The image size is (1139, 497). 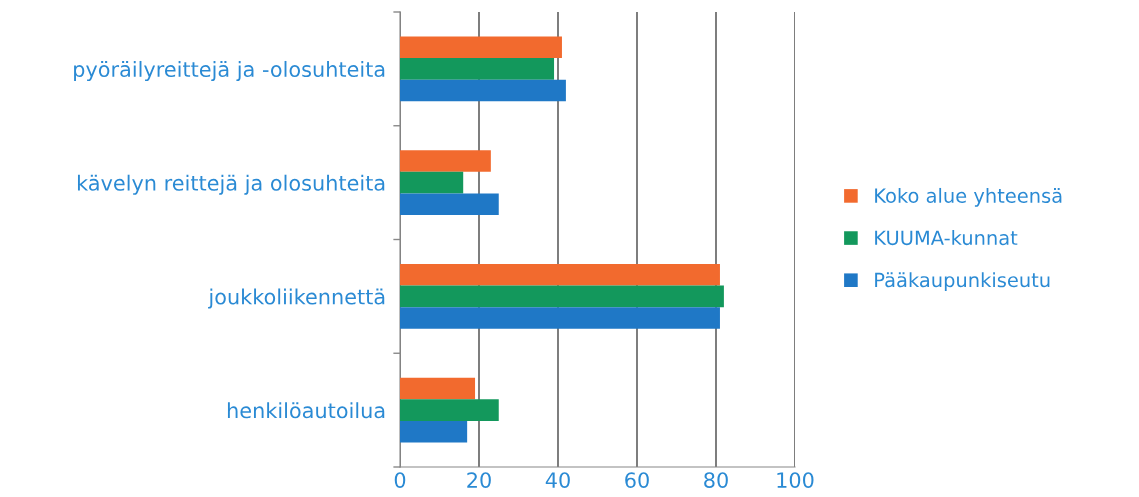 What do you see at coordinates (962, 282) in the screenshot?
I see `legend-label: Pääkaupunkiseutu` at bounding box center [962, 282].